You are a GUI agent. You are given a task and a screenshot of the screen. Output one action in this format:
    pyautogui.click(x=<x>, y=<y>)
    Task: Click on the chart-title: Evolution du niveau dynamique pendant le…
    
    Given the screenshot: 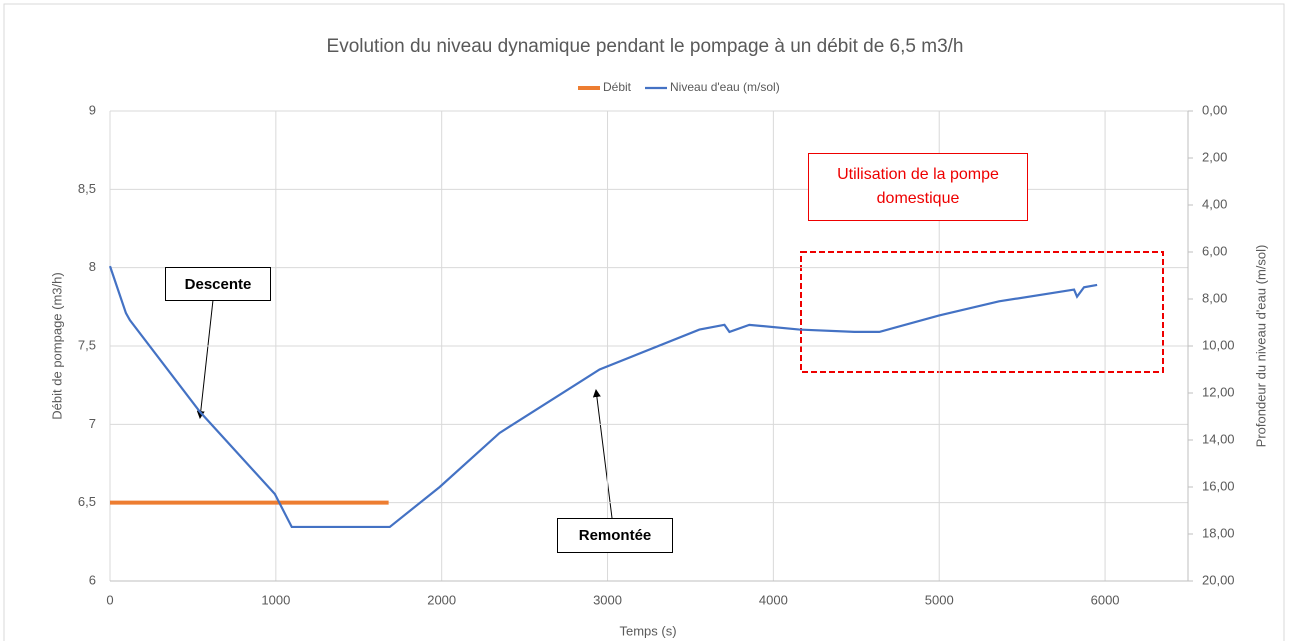 What is the action you would take?
    pyautogui.click(x=645, y=46)
    